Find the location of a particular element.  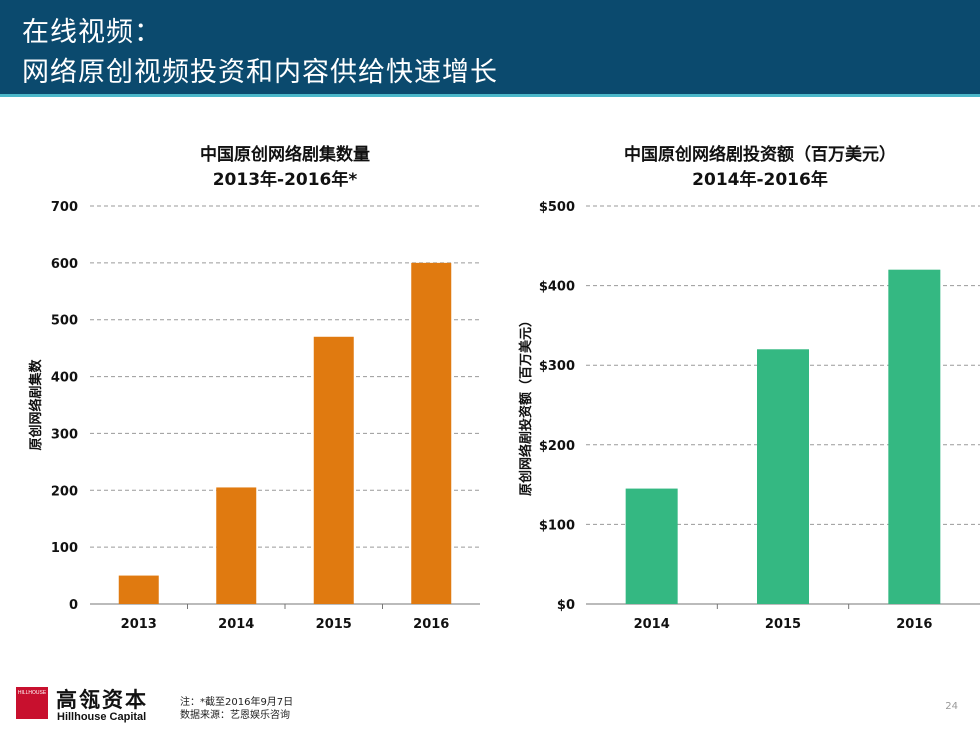

chart1-ytick-label: 400 is located at coordinates (64, 378).